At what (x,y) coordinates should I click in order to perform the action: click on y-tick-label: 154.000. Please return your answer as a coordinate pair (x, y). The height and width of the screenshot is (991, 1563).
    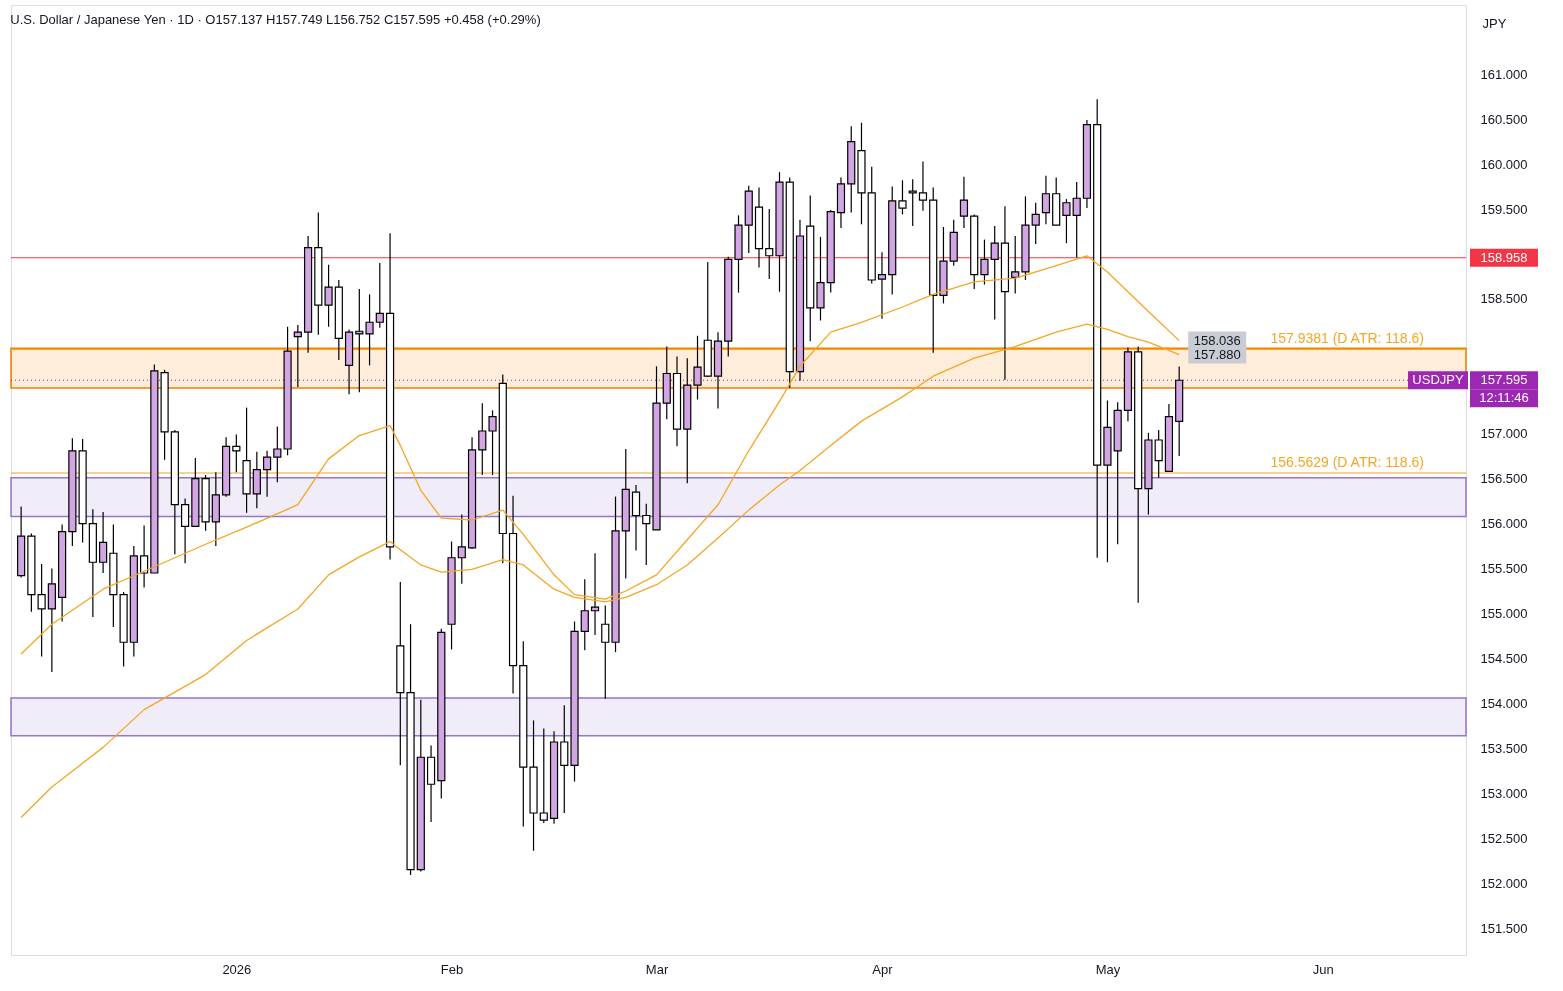
    Looking at the image, I should click on (1504, 703).